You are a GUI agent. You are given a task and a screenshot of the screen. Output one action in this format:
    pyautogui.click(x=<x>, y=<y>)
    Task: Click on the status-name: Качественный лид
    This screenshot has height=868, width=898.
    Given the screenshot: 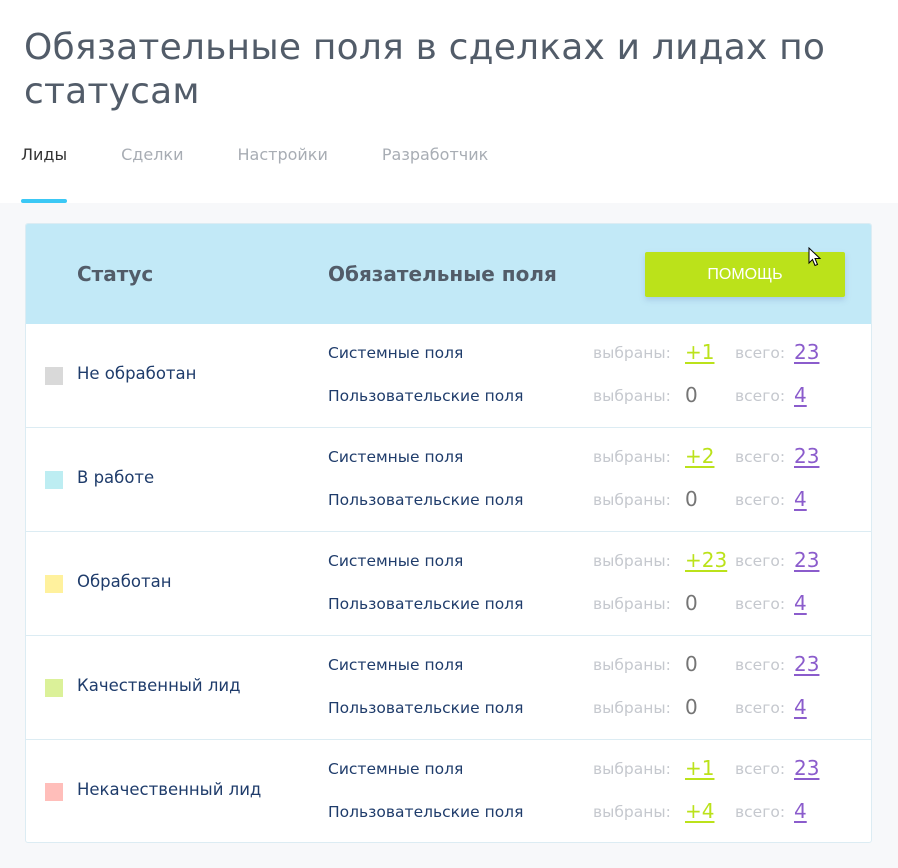 What is the action you would take?
    pyautogui.click(x=159, y=685)
    